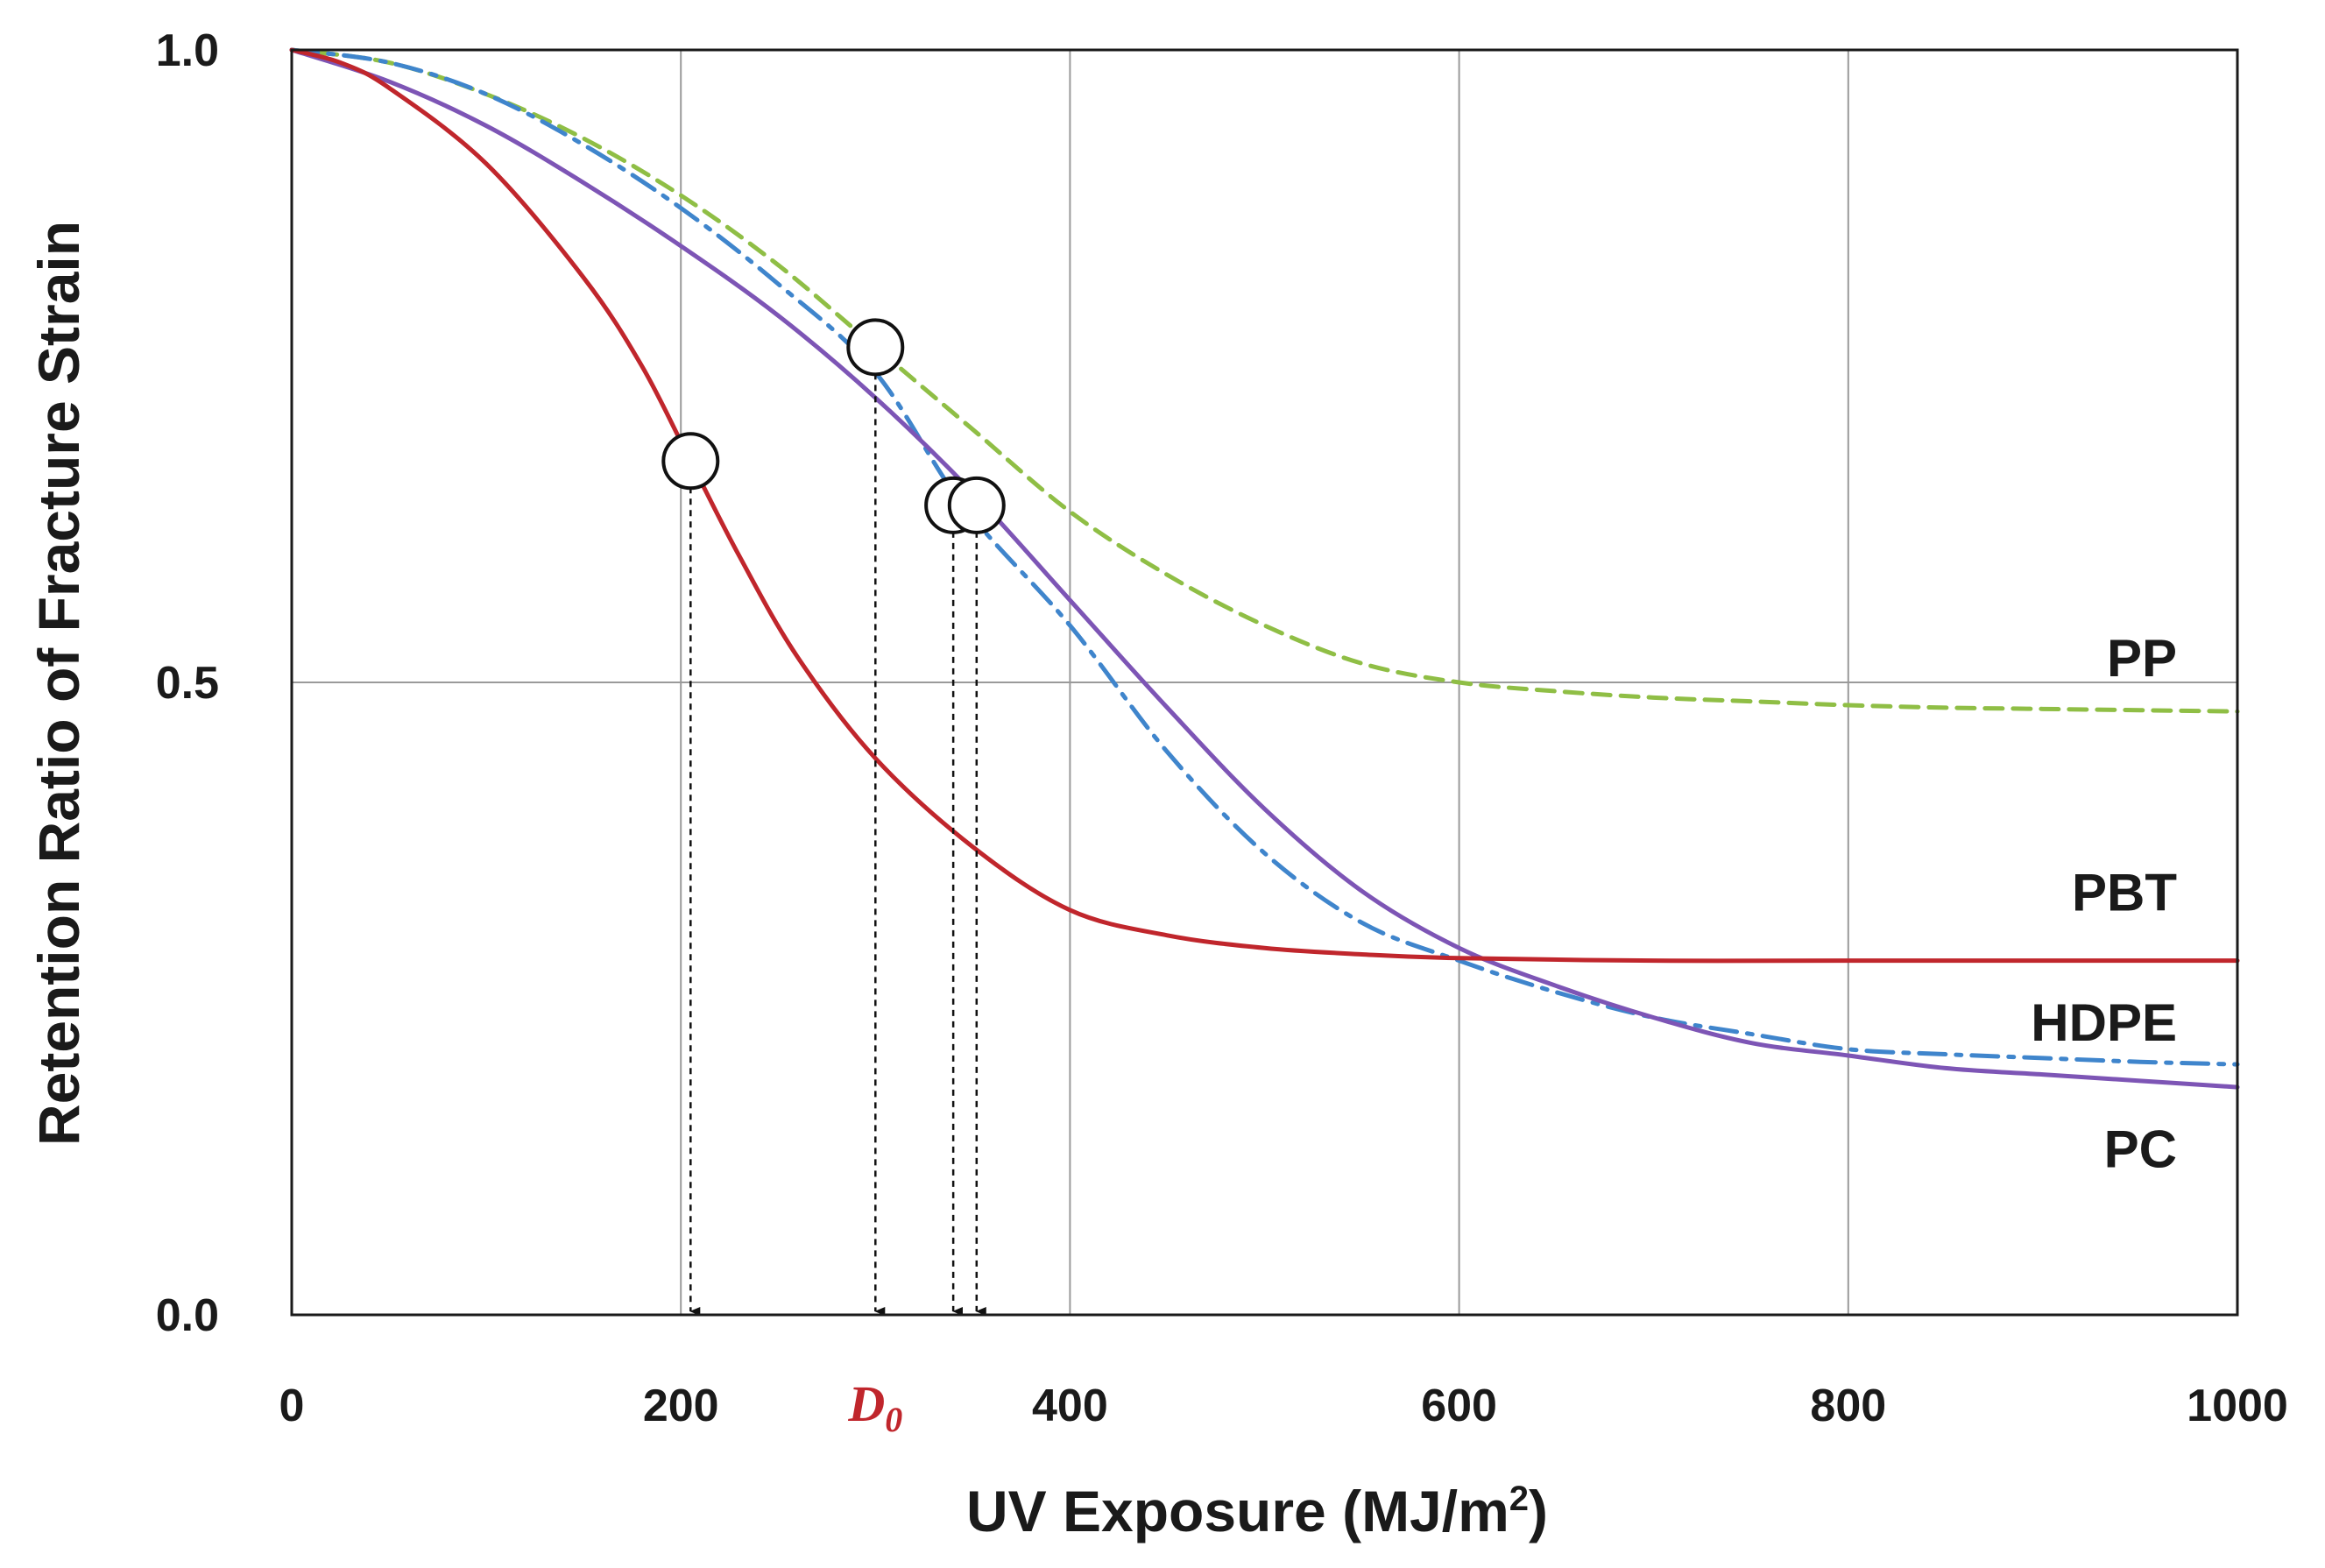 Image resolution: width=2325 pixels, height=1568 pixels. What do you see at coordinates (1538, 1511) in the screenshot?
I see `x-axis-title-suffix: )` at bounding box center [1538, 1511].